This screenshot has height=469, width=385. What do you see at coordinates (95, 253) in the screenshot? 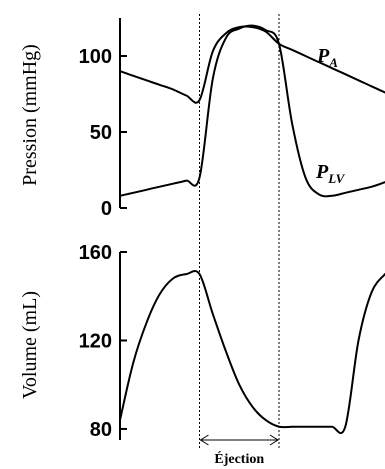
I see `volume-y-tick-label-2: 160` at bounding box center [95, 253].